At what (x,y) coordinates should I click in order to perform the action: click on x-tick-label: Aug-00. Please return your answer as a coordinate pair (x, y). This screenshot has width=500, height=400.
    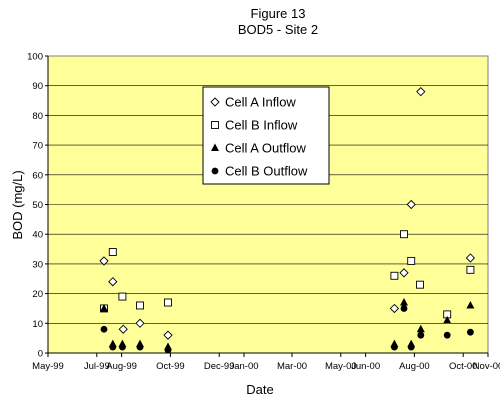
    Looking at the image, I should click on (414, 366).